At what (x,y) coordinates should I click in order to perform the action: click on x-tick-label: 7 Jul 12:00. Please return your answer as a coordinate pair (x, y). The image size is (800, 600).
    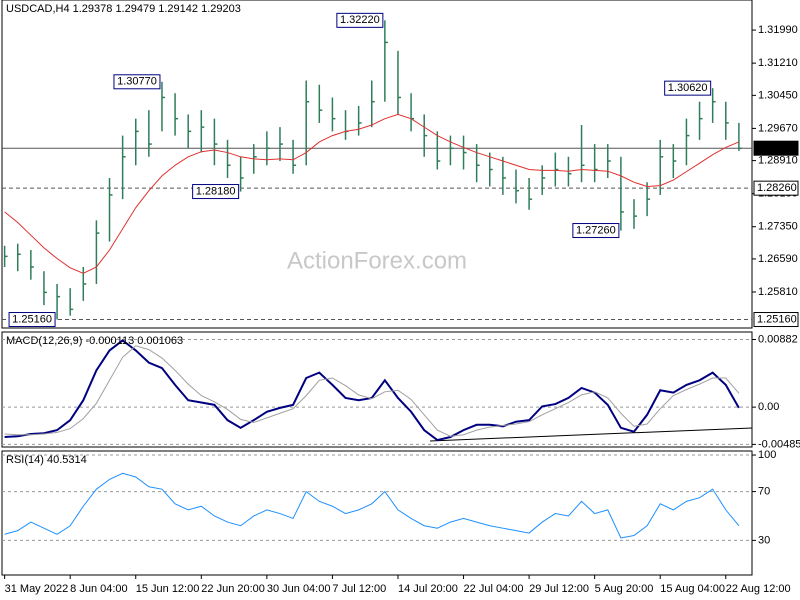
    Looking at the image, I should click on (359, 589).